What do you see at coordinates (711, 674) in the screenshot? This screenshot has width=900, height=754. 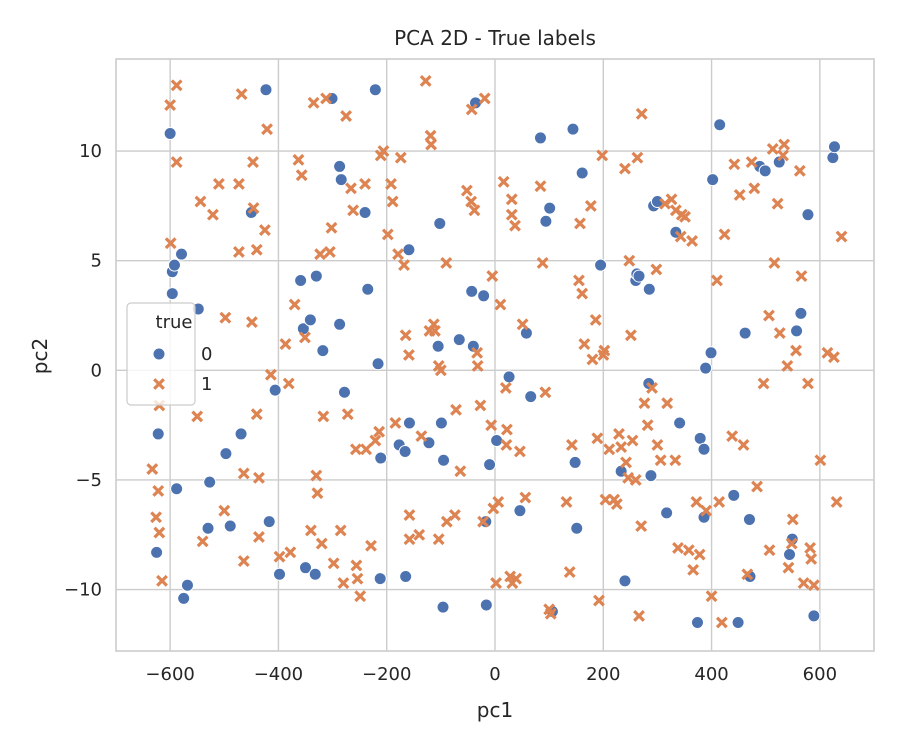 I see `x-tick-label: 400` at bounding box center [711, 674].